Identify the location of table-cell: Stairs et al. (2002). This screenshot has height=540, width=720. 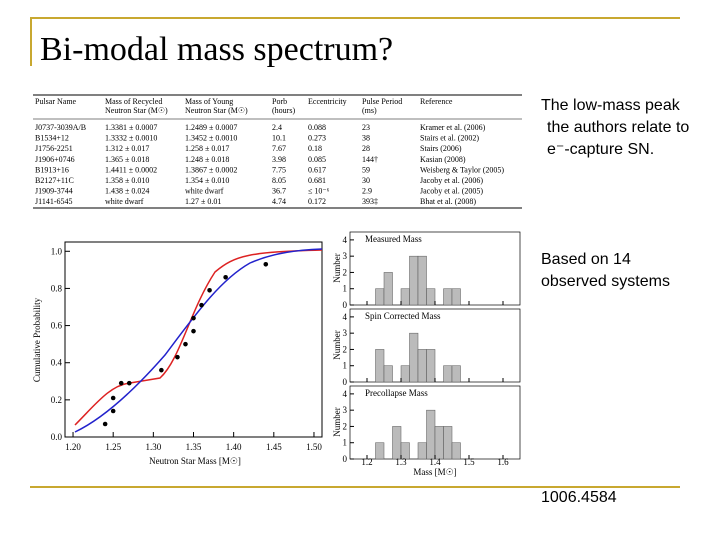
(449, 138).